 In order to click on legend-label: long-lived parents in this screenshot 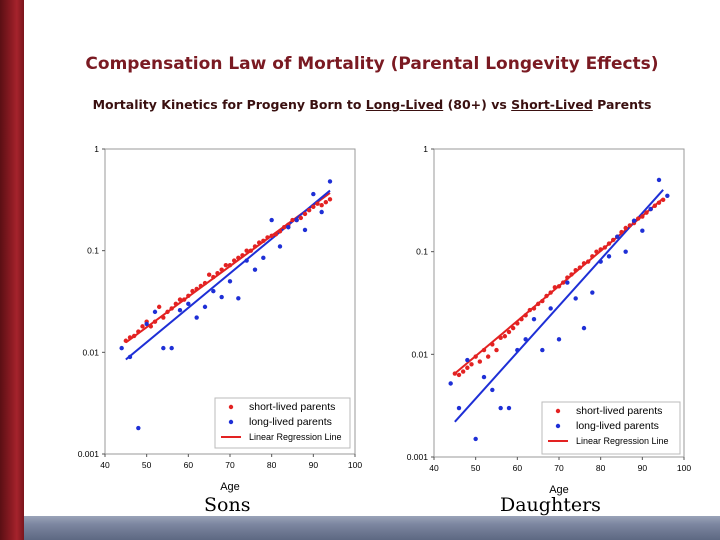, I will do `click(290, 422)`.